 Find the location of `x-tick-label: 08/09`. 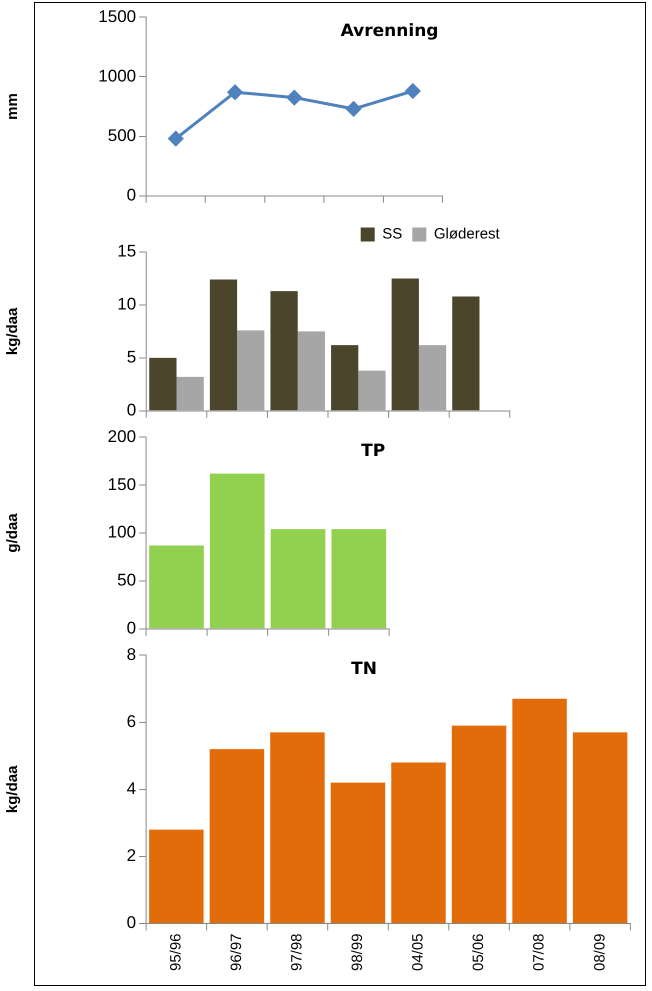

x-tick-label: 08/09 is located at coordinates (599, 952).